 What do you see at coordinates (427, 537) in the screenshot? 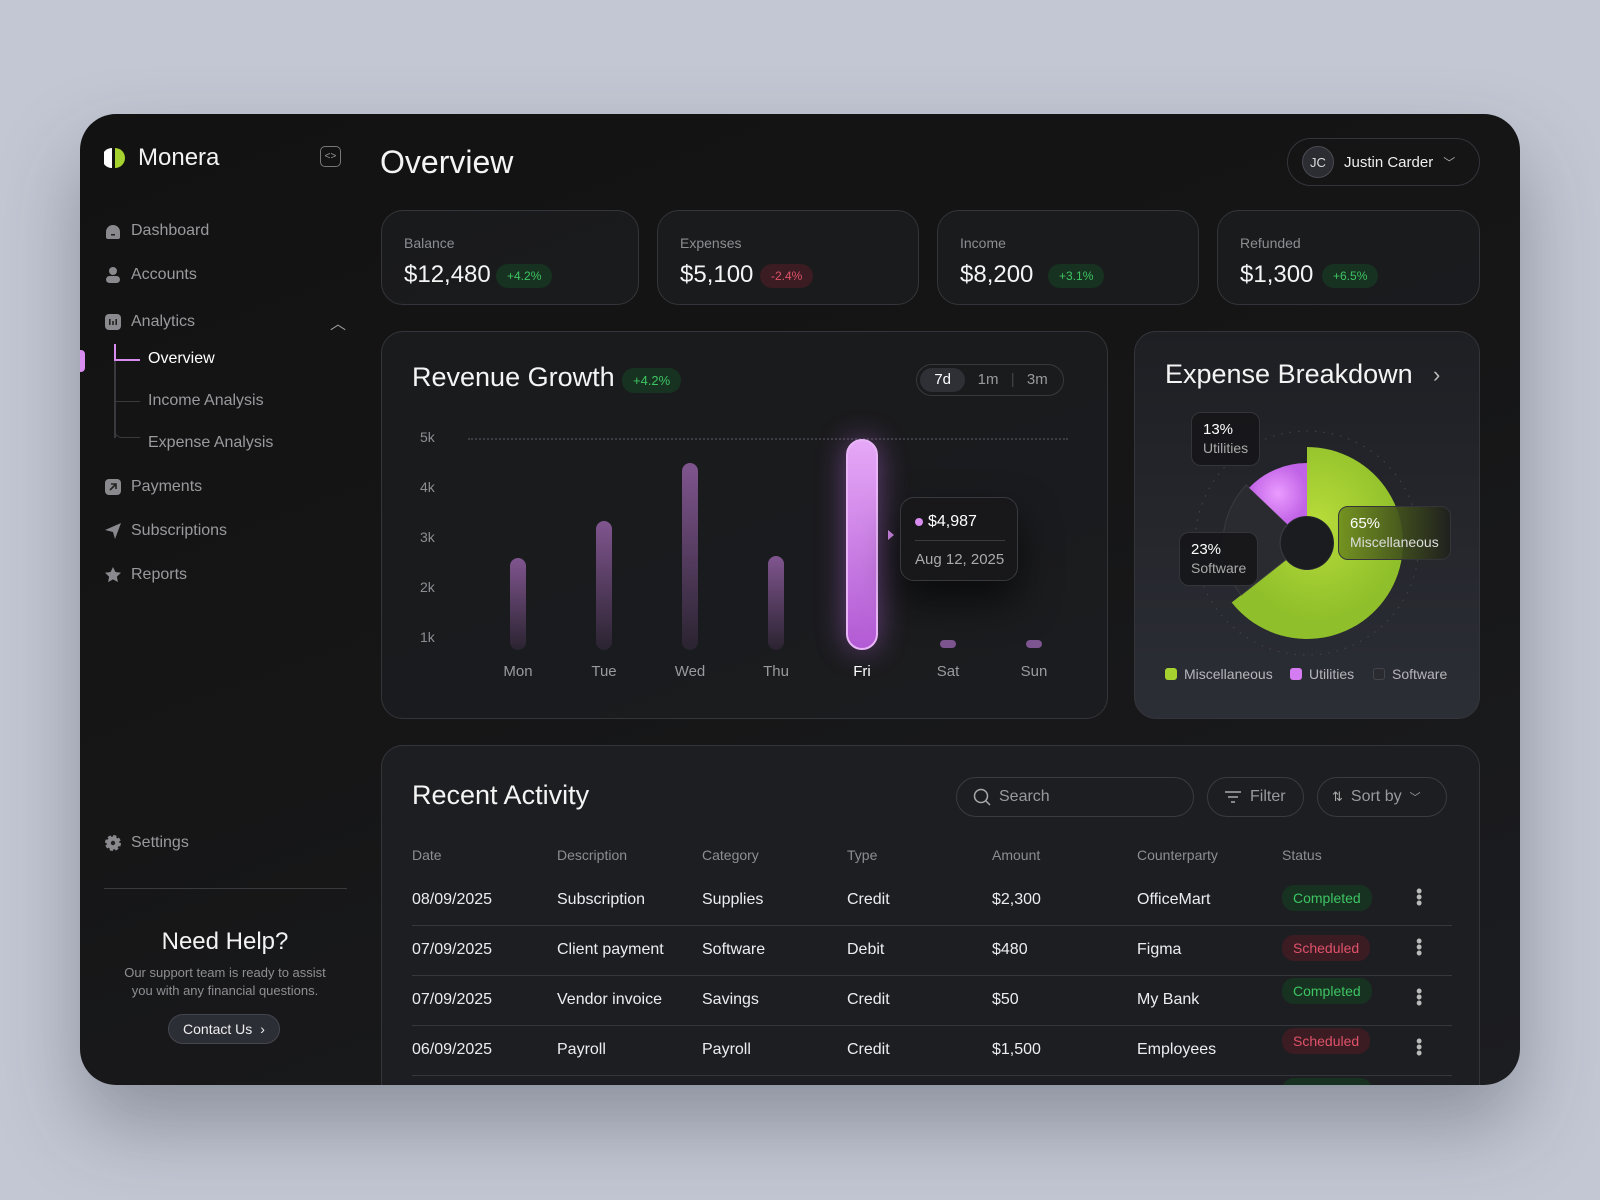
I see `y-tick-label: 3k` at bounding box center [427, 537].